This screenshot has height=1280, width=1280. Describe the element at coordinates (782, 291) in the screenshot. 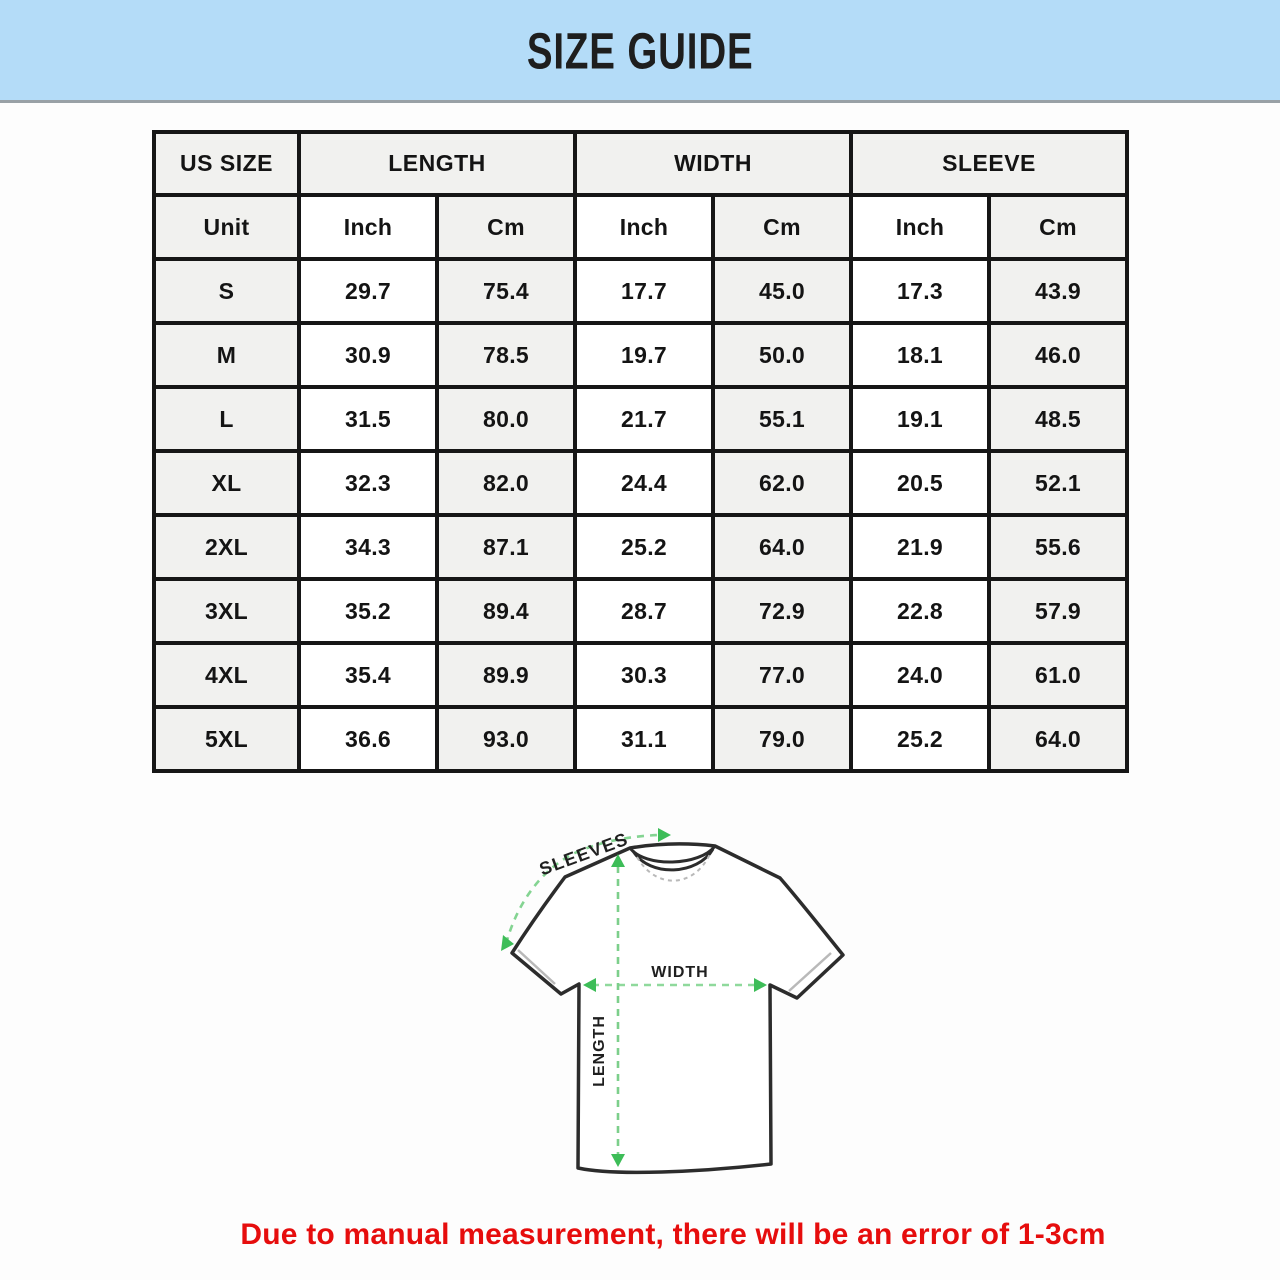

I see `measurement-cell: 45.0` at that location.